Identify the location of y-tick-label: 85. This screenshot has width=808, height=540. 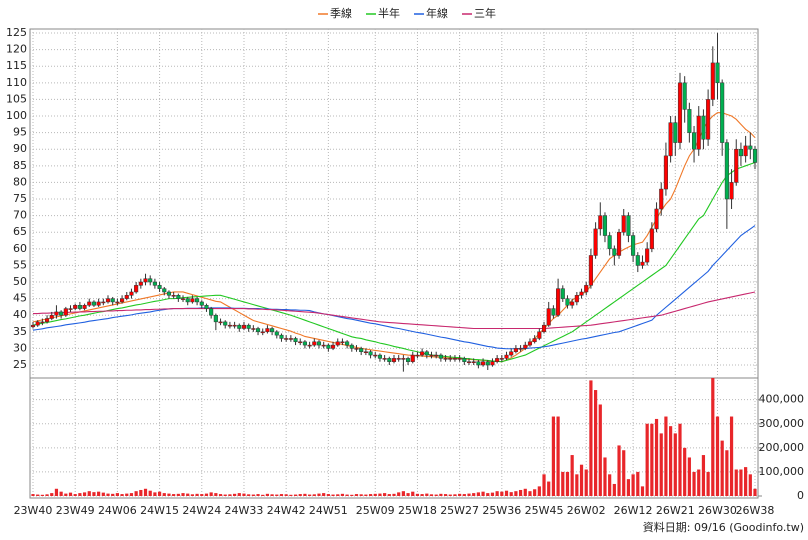
(20, 165).